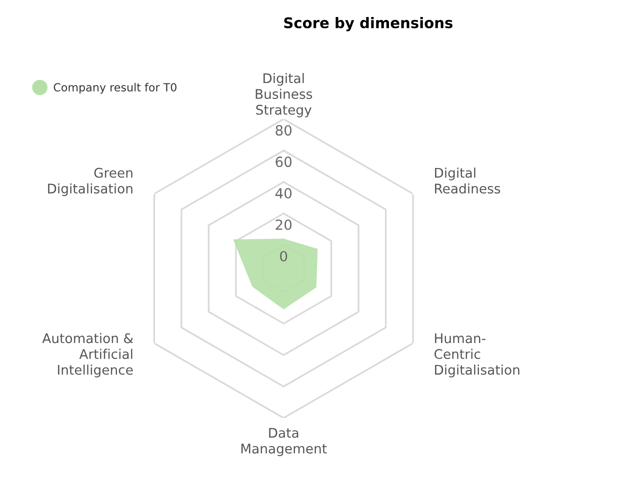 This screenshot has width=624, height=486. I want to click on chart-title: Score by dimensions, so click(368, 24).